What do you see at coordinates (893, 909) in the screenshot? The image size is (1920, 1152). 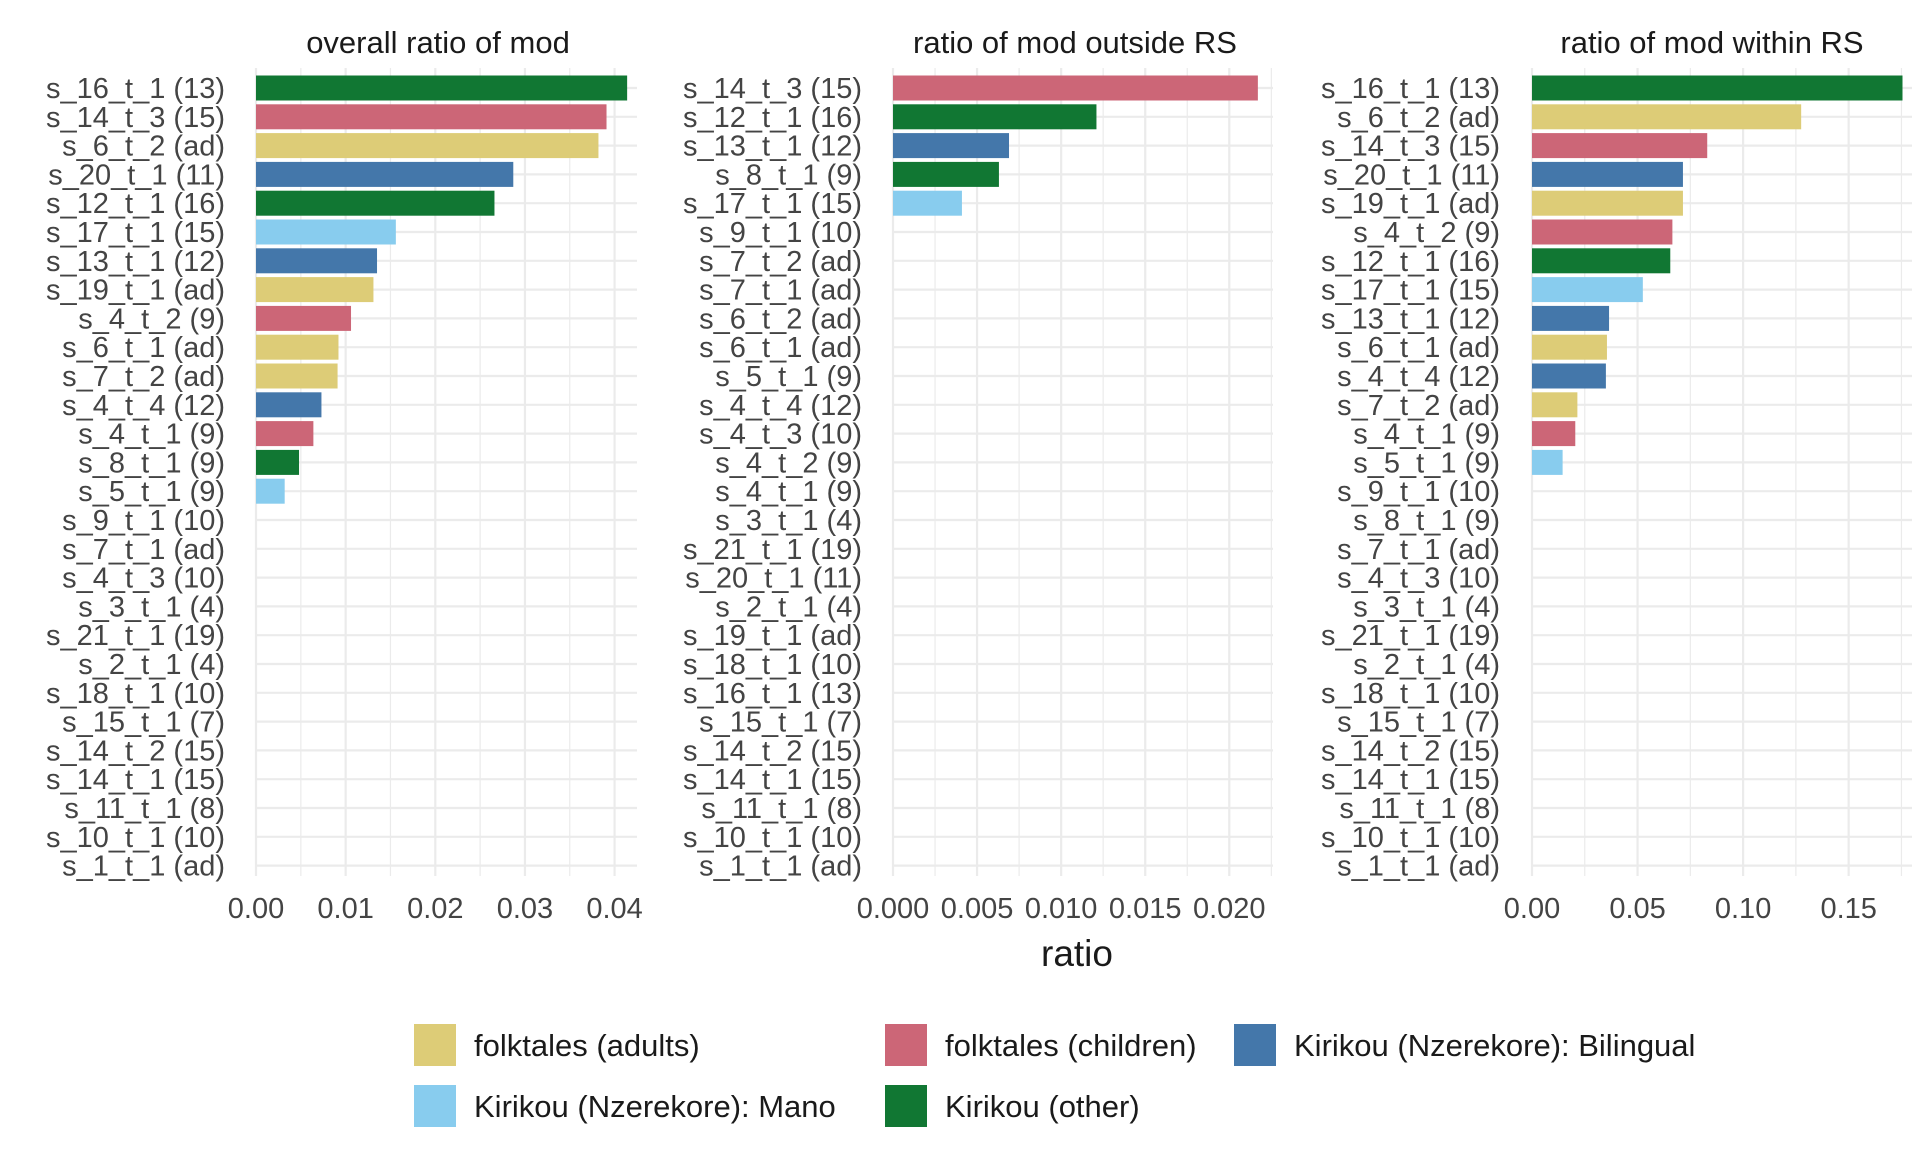 I see `x-tick-label: 0.000` at bounding box center [893, 909].